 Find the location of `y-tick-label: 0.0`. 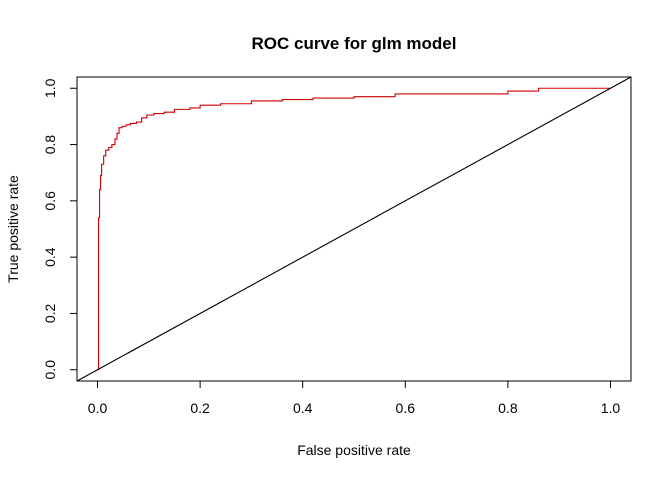

y-tick-label: 0.0 is located at coordinates (50, 370).